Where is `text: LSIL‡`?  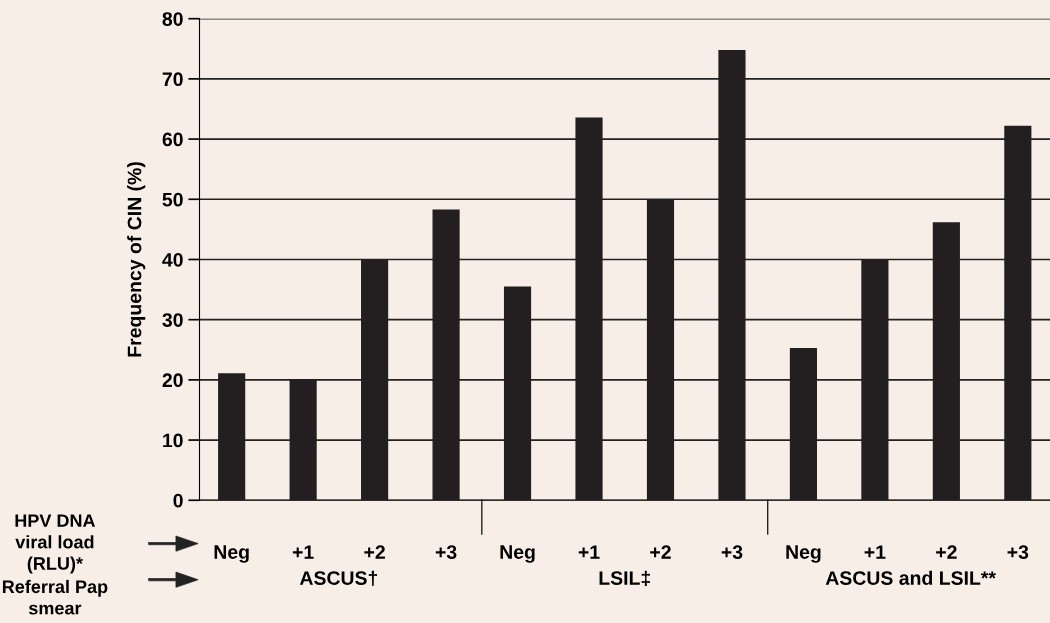
text: LSIL‡ is located at coordinates (624, 578).